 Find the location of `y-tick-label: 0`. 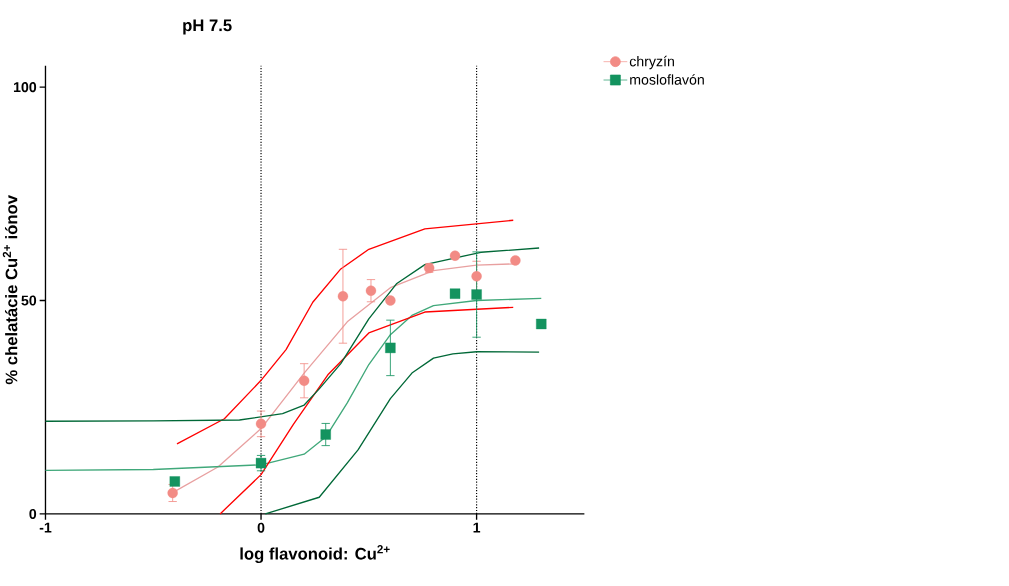

y-tick-label: 0 is located at coordinates (33, 514).